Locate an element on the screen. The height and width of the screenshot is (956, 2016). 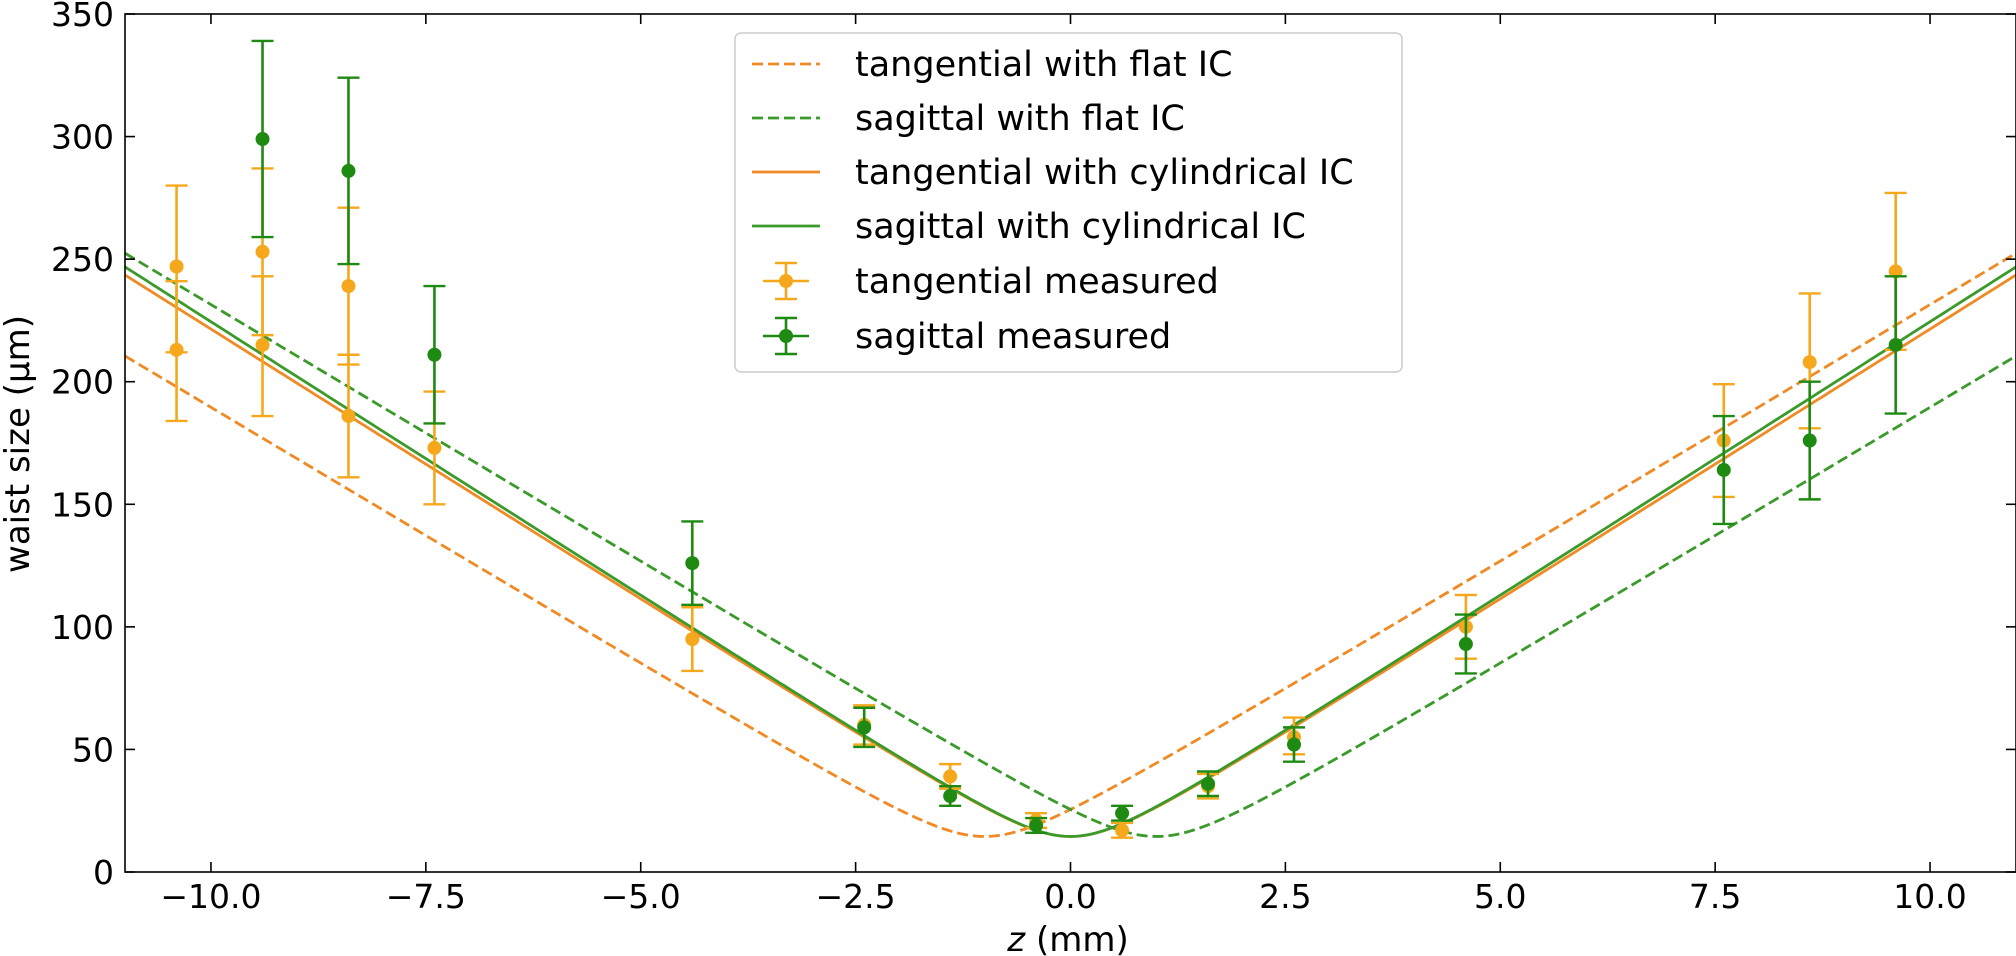
x-tick-label: 10.0 is located at coordinates (1929, 896).